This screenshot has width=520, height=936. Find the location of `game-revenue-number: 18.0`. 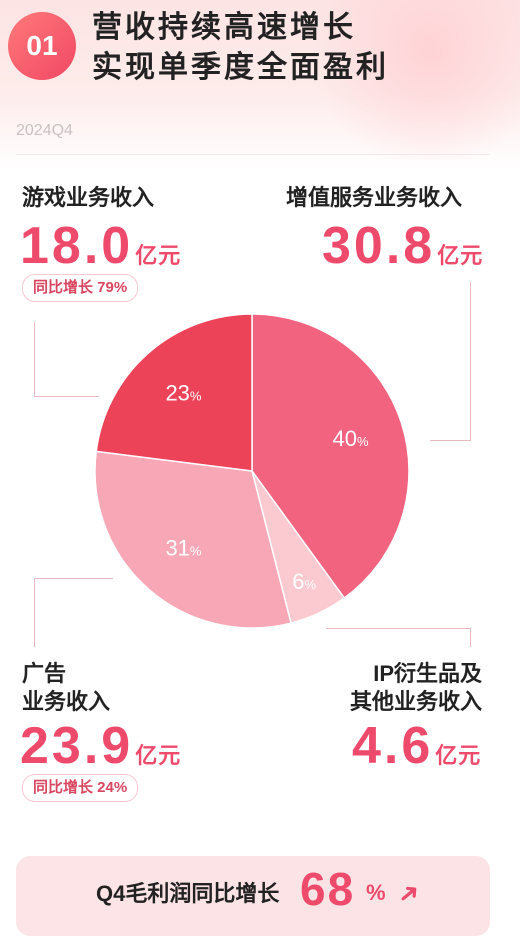

game-revenue-number: 18.0 is located at coordinates (77, 246).